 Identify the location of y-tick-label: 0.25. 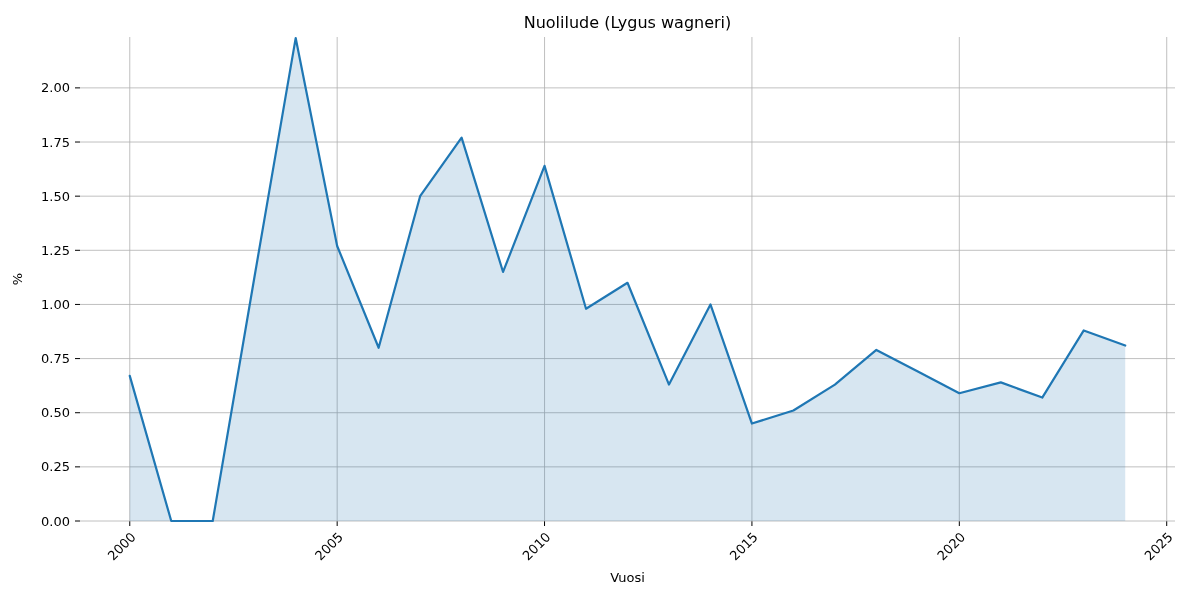
(55, 467).